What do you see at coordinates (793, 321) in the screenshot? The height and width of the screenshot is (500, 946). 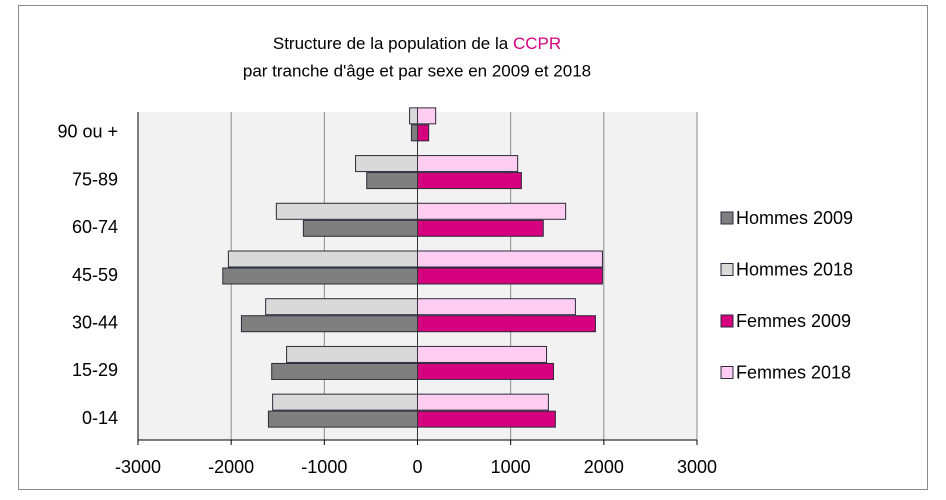 I see `legend-label: Femmes 2009` at bounding box center [793, 321].